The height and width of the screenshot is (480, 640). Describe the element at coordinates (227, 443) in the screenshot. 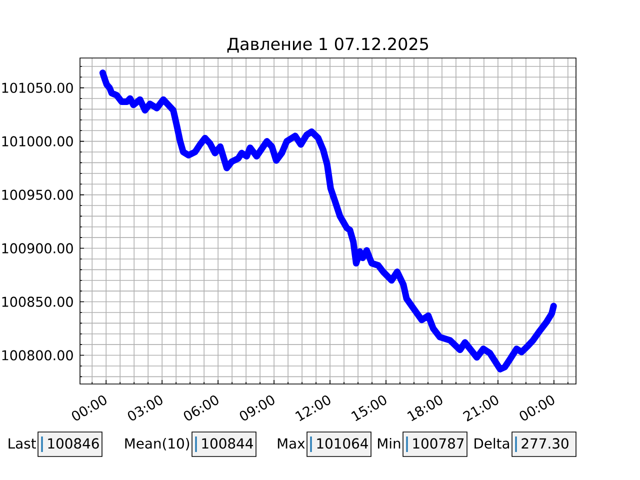

I see `text: 100844` at that location.